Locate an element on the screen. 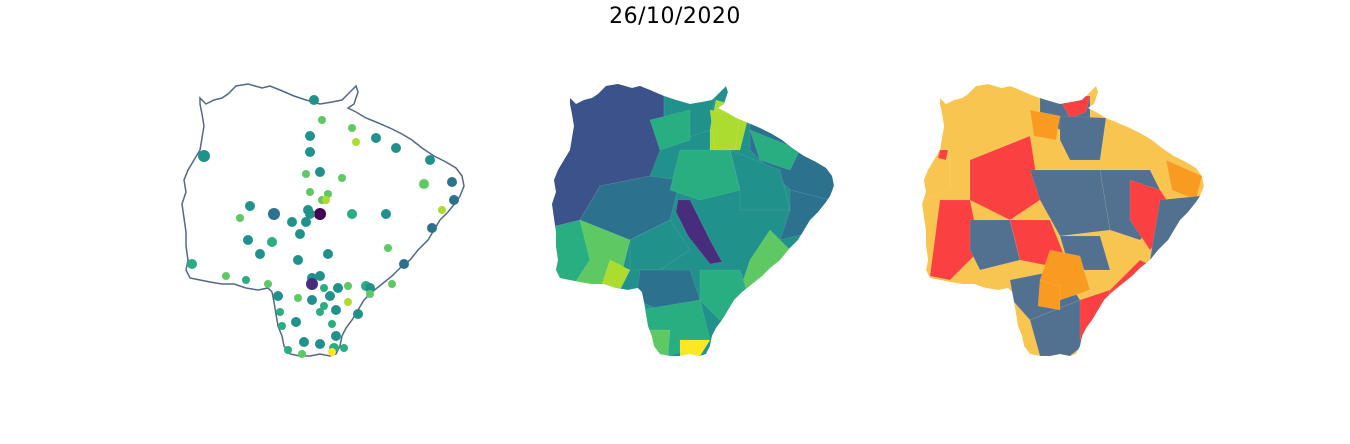 The image size is (1350, 444). municipality-points is located at coordinates (323, 226).